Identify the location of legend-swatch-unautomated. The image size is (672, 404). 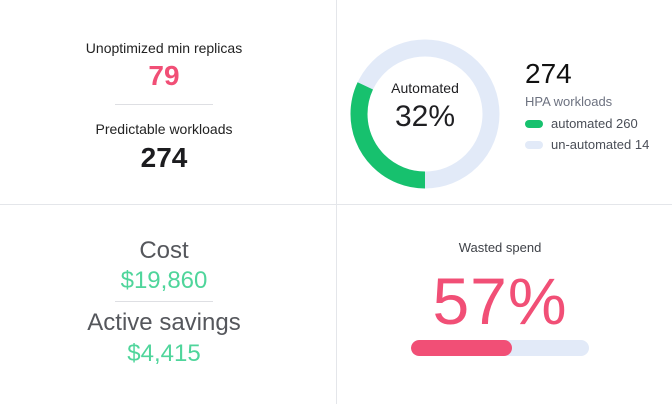
(534, 144).